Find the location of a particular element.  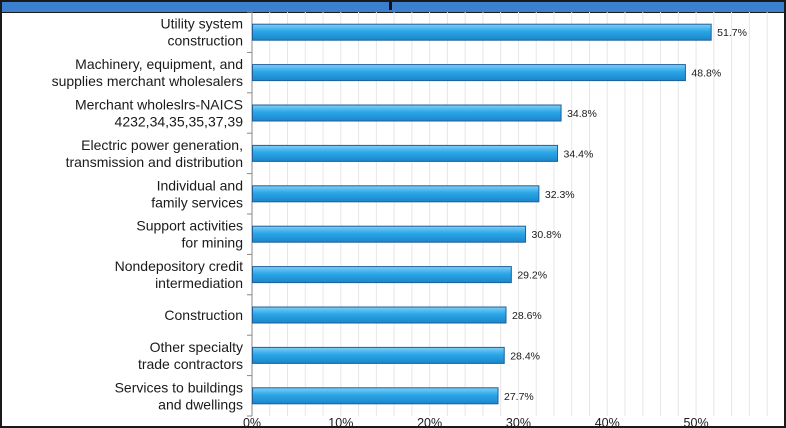

value-label: 27.7% is located at coordinates (519, 397).